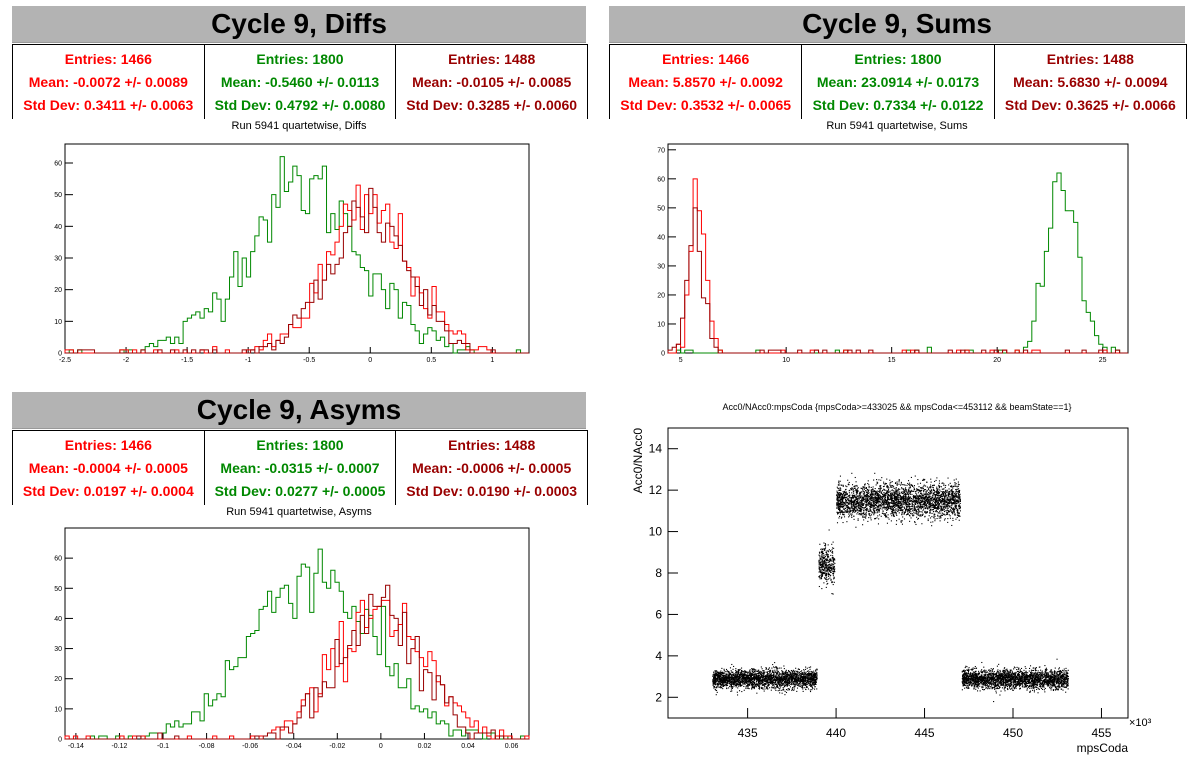  I want to click on stat-mean: Mean: 5.8570 +/- 0.0092, so click(705, 81).